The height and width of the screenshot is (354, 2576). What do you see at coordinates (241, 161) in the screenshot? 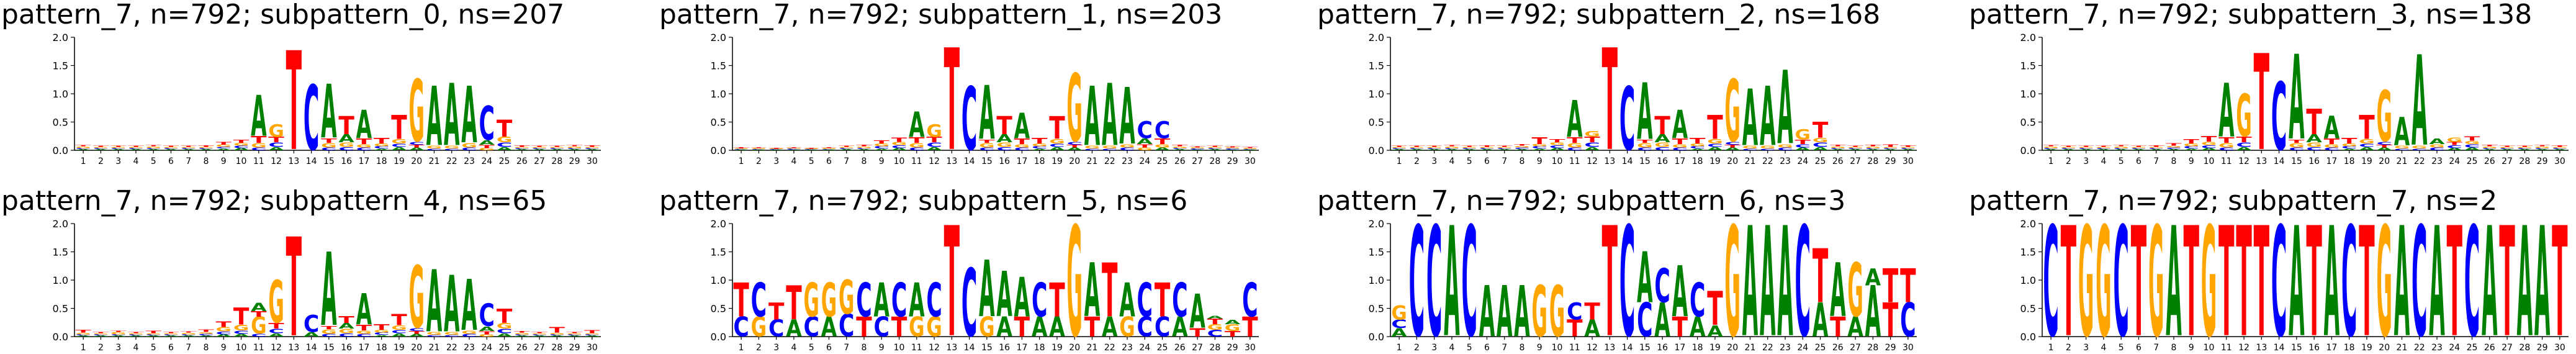
I see `x-tick-label: 10` at bounding box center [241, 161].